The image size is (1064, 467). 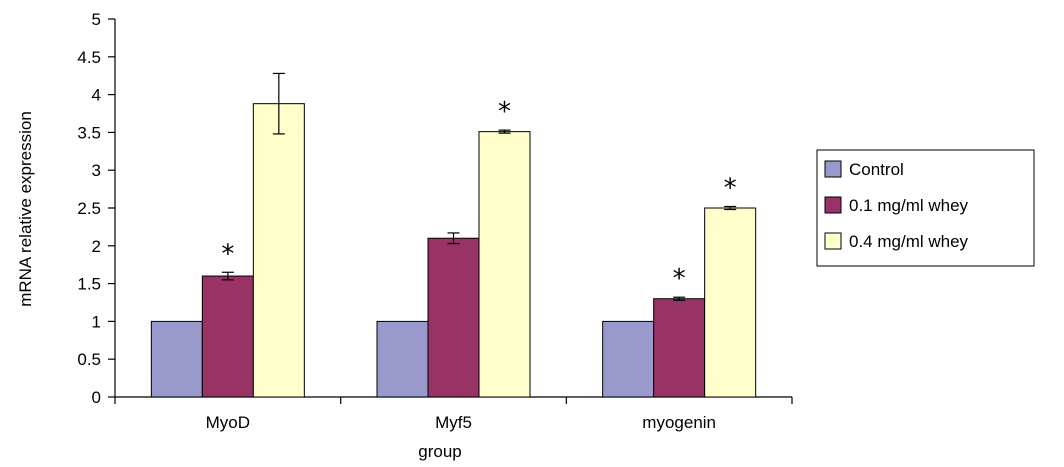 What do you see at coordinates (96, 397) in the screenshot?
I see `y-tick-label: 0` at bounding box center [96, 397].